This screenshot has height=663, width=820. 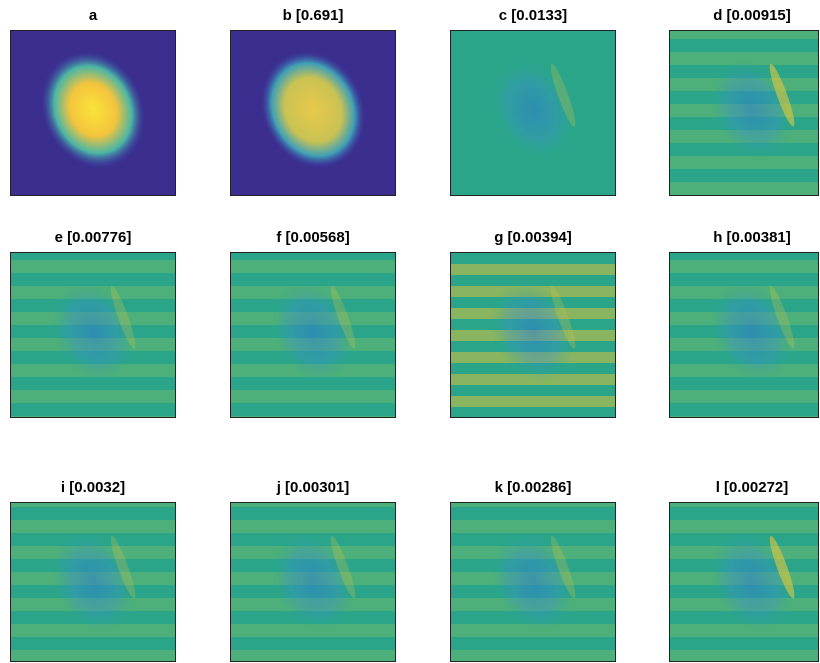 I want to click on panel-title: h [0.00381], so click(x=752, y=237).